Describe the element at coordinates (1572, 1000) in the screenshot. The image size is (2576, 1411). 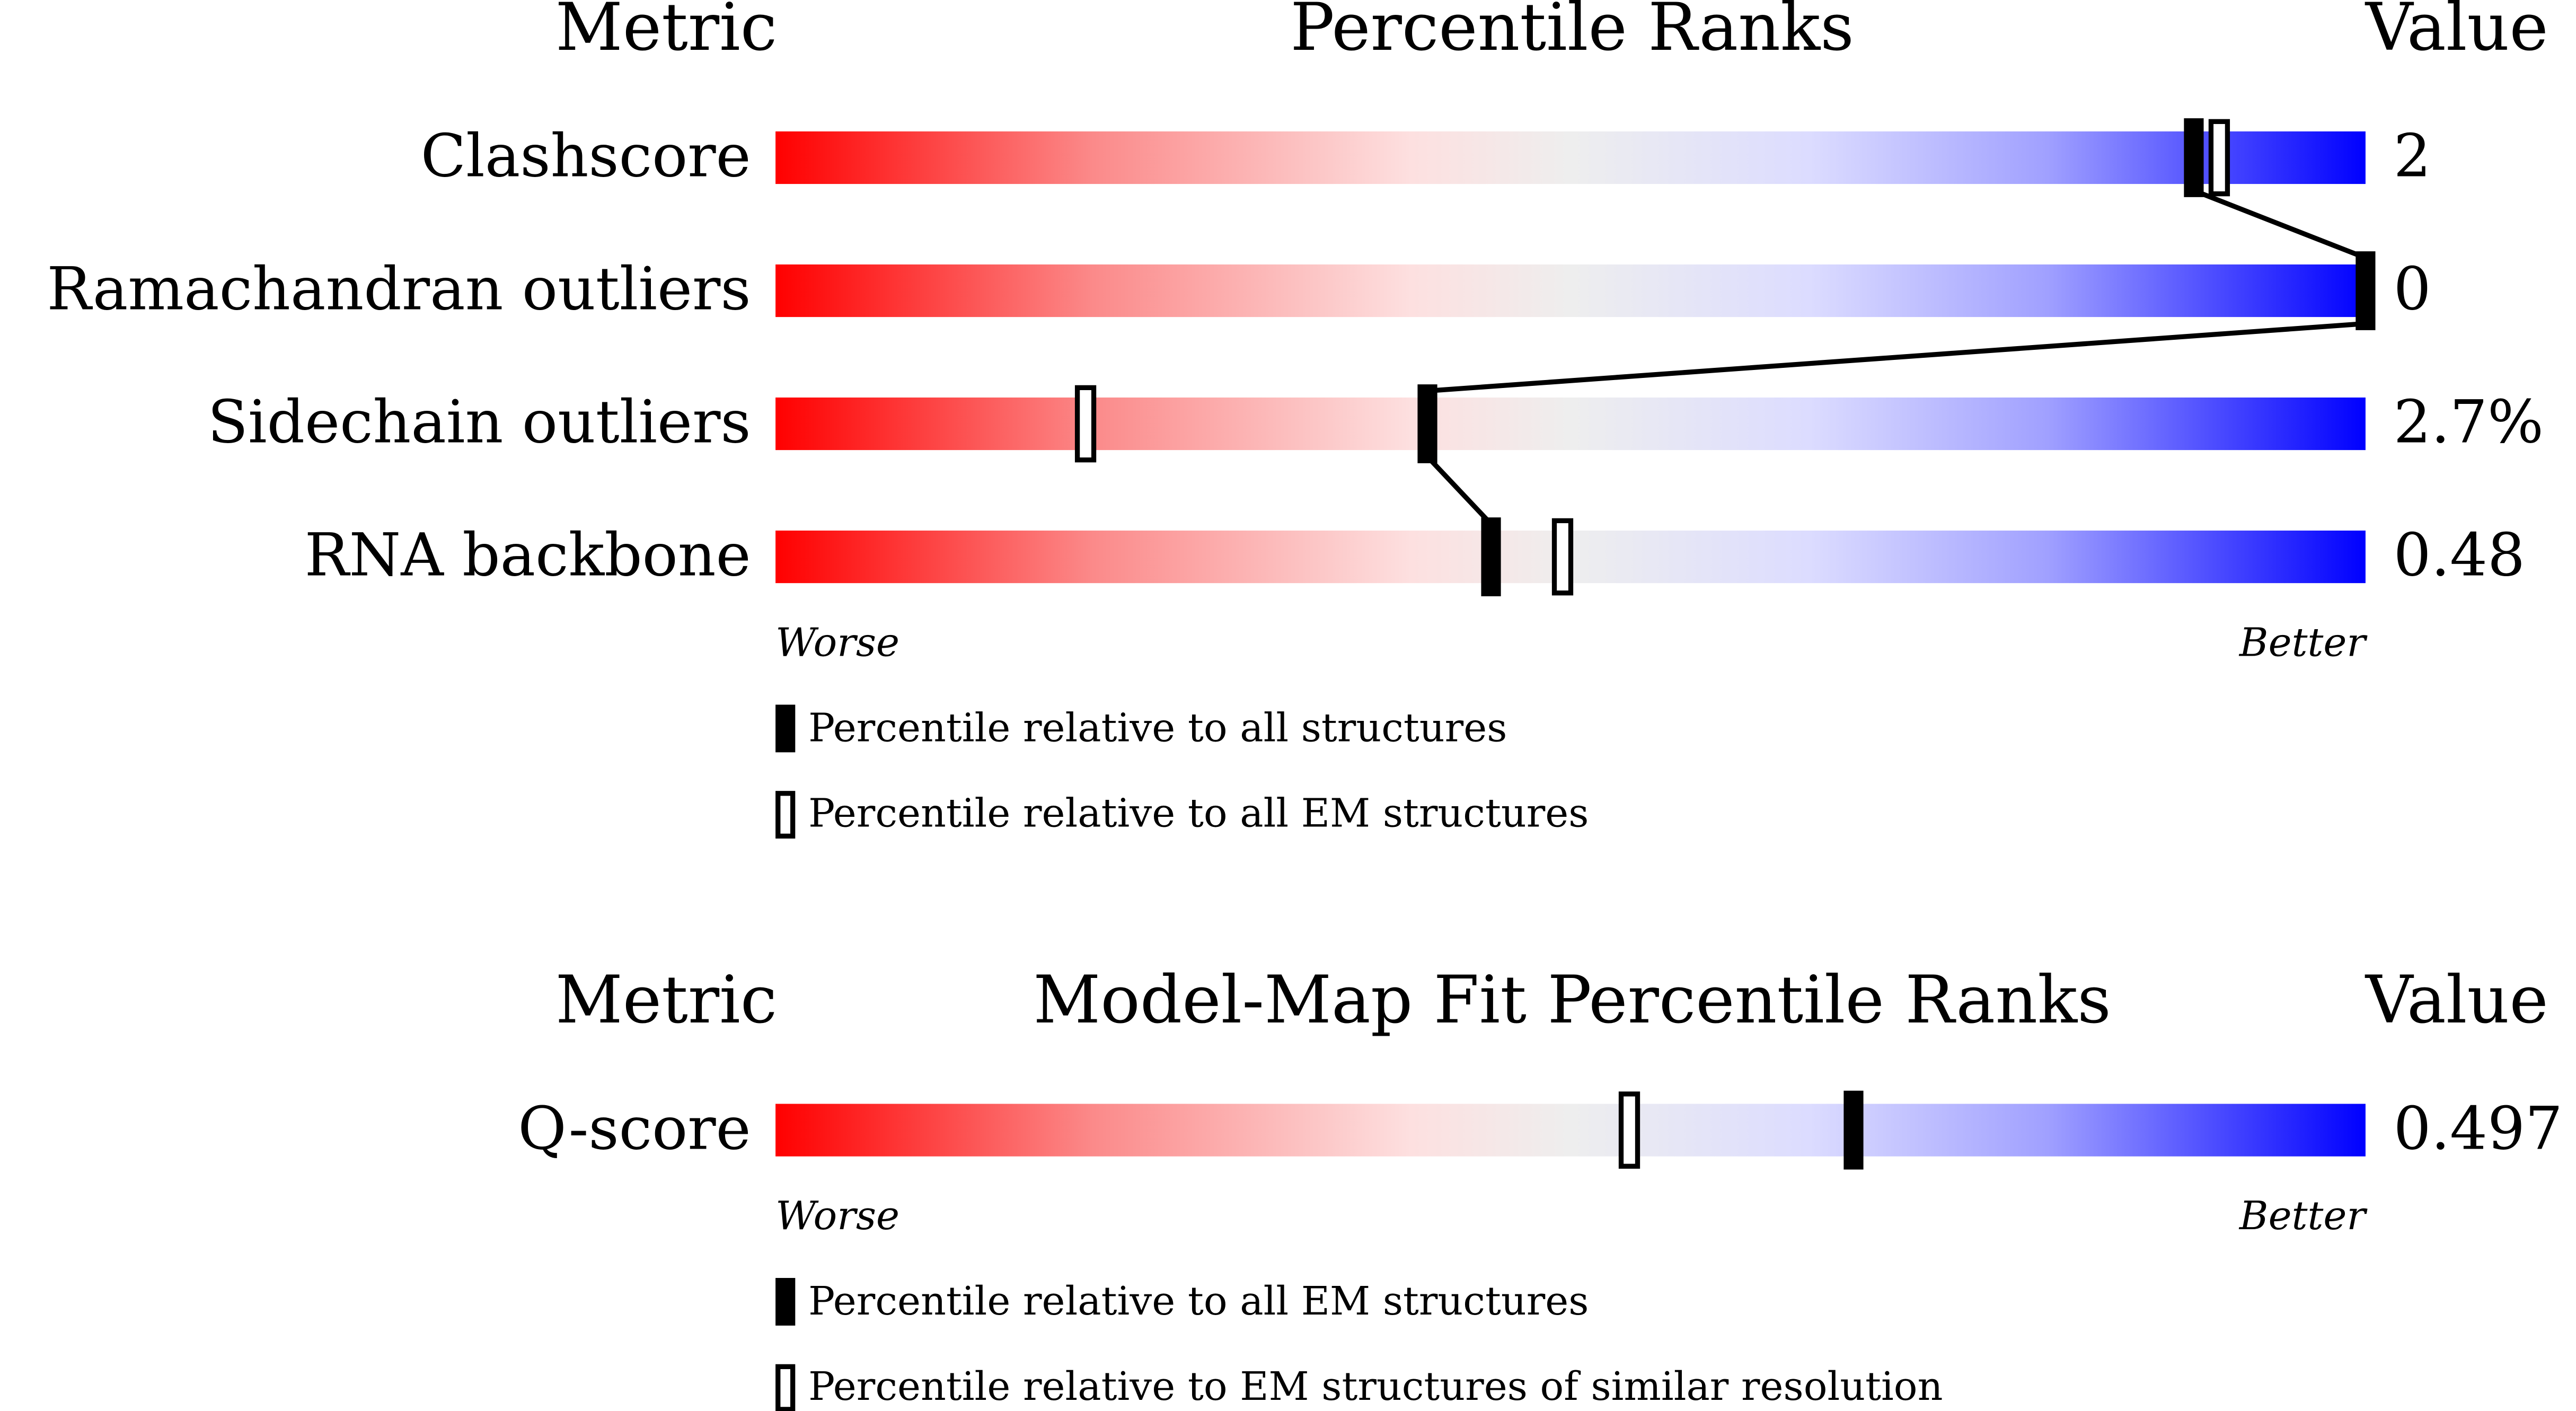
I see `header-title: Model-Map Fit Percentile Ranks` at that location.